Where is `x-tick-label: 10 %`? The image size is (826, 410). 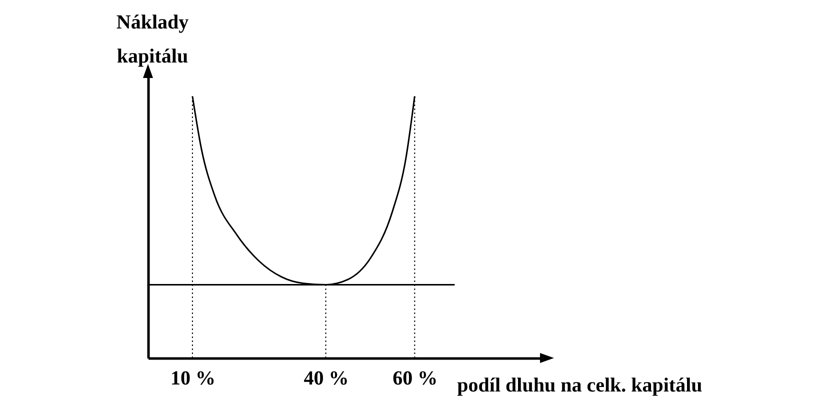
x-tick-label: 10 % is located at coordinates (193, 379).